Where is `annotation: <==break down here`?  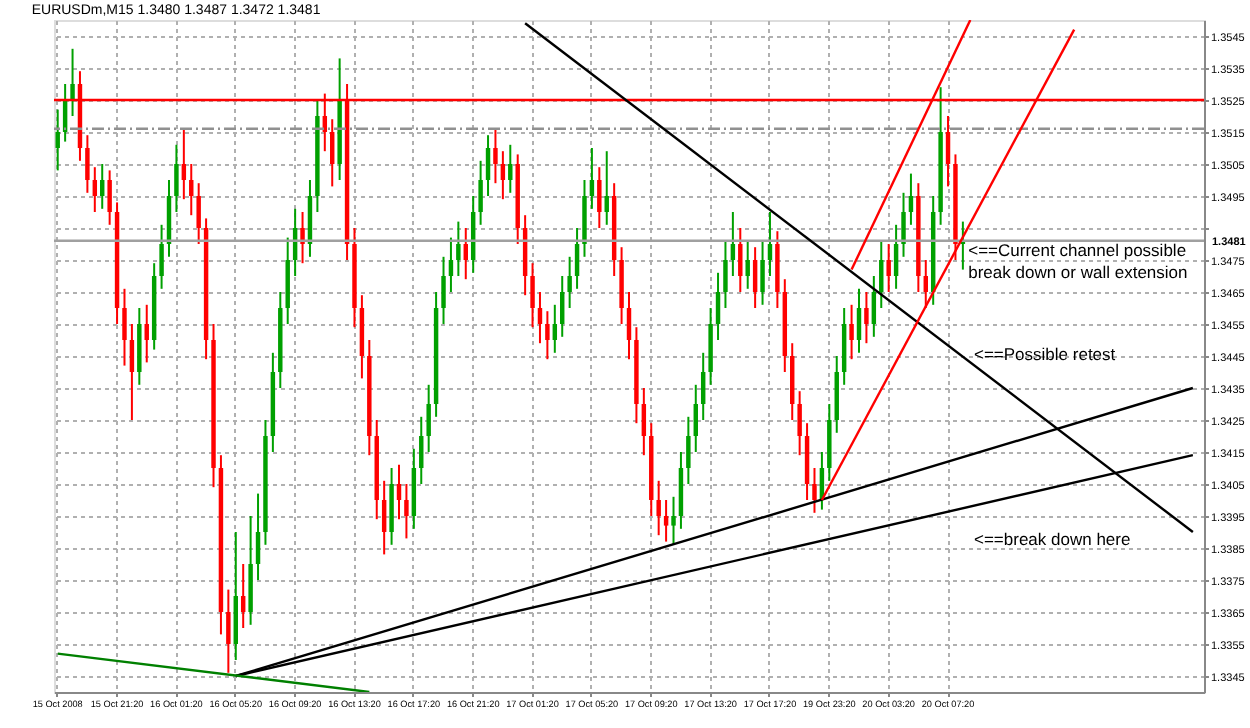
annotation: <==break down here is located at coordinates (1052, 538).